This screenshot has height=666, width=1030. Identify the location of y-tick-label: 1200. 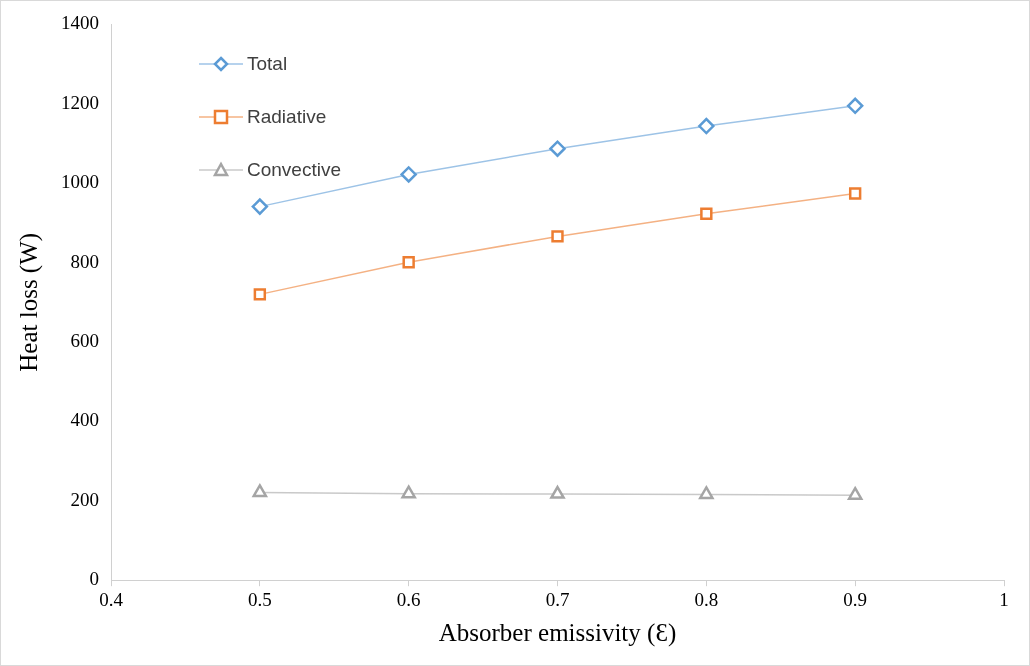
(80, 102).